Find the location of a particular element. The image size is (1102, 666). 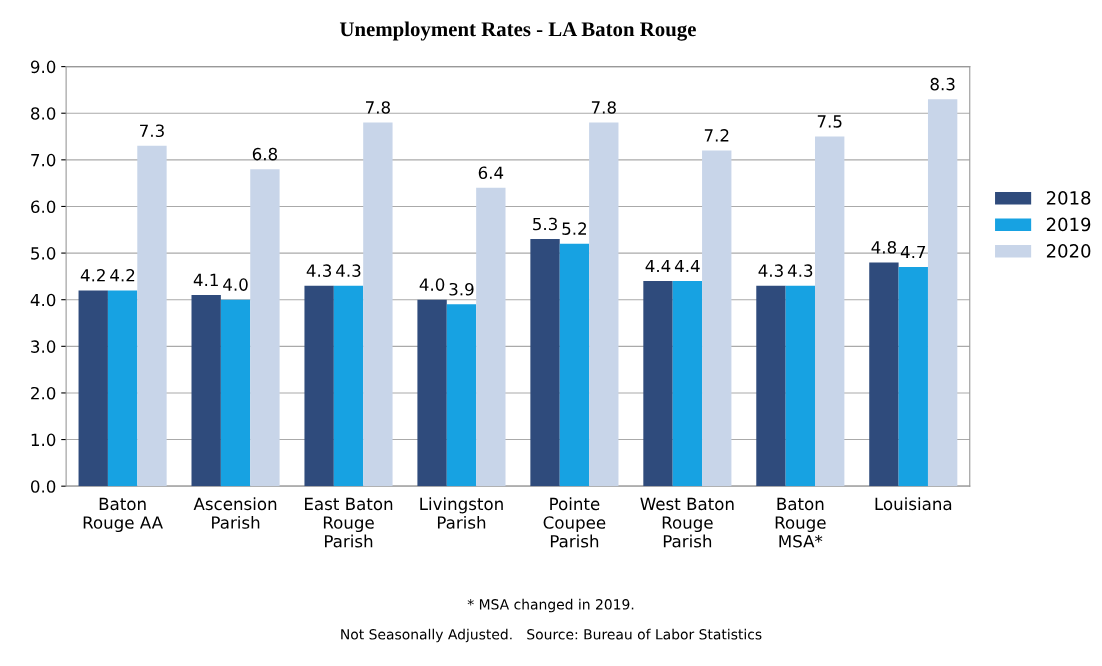

data-label: 4.7 is located at coordinates (913, 252).